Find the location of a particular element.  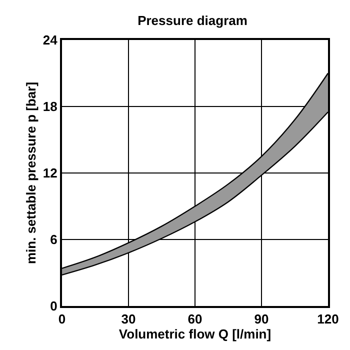

y-tick-label: 6 is located at coordinates (54, 240).